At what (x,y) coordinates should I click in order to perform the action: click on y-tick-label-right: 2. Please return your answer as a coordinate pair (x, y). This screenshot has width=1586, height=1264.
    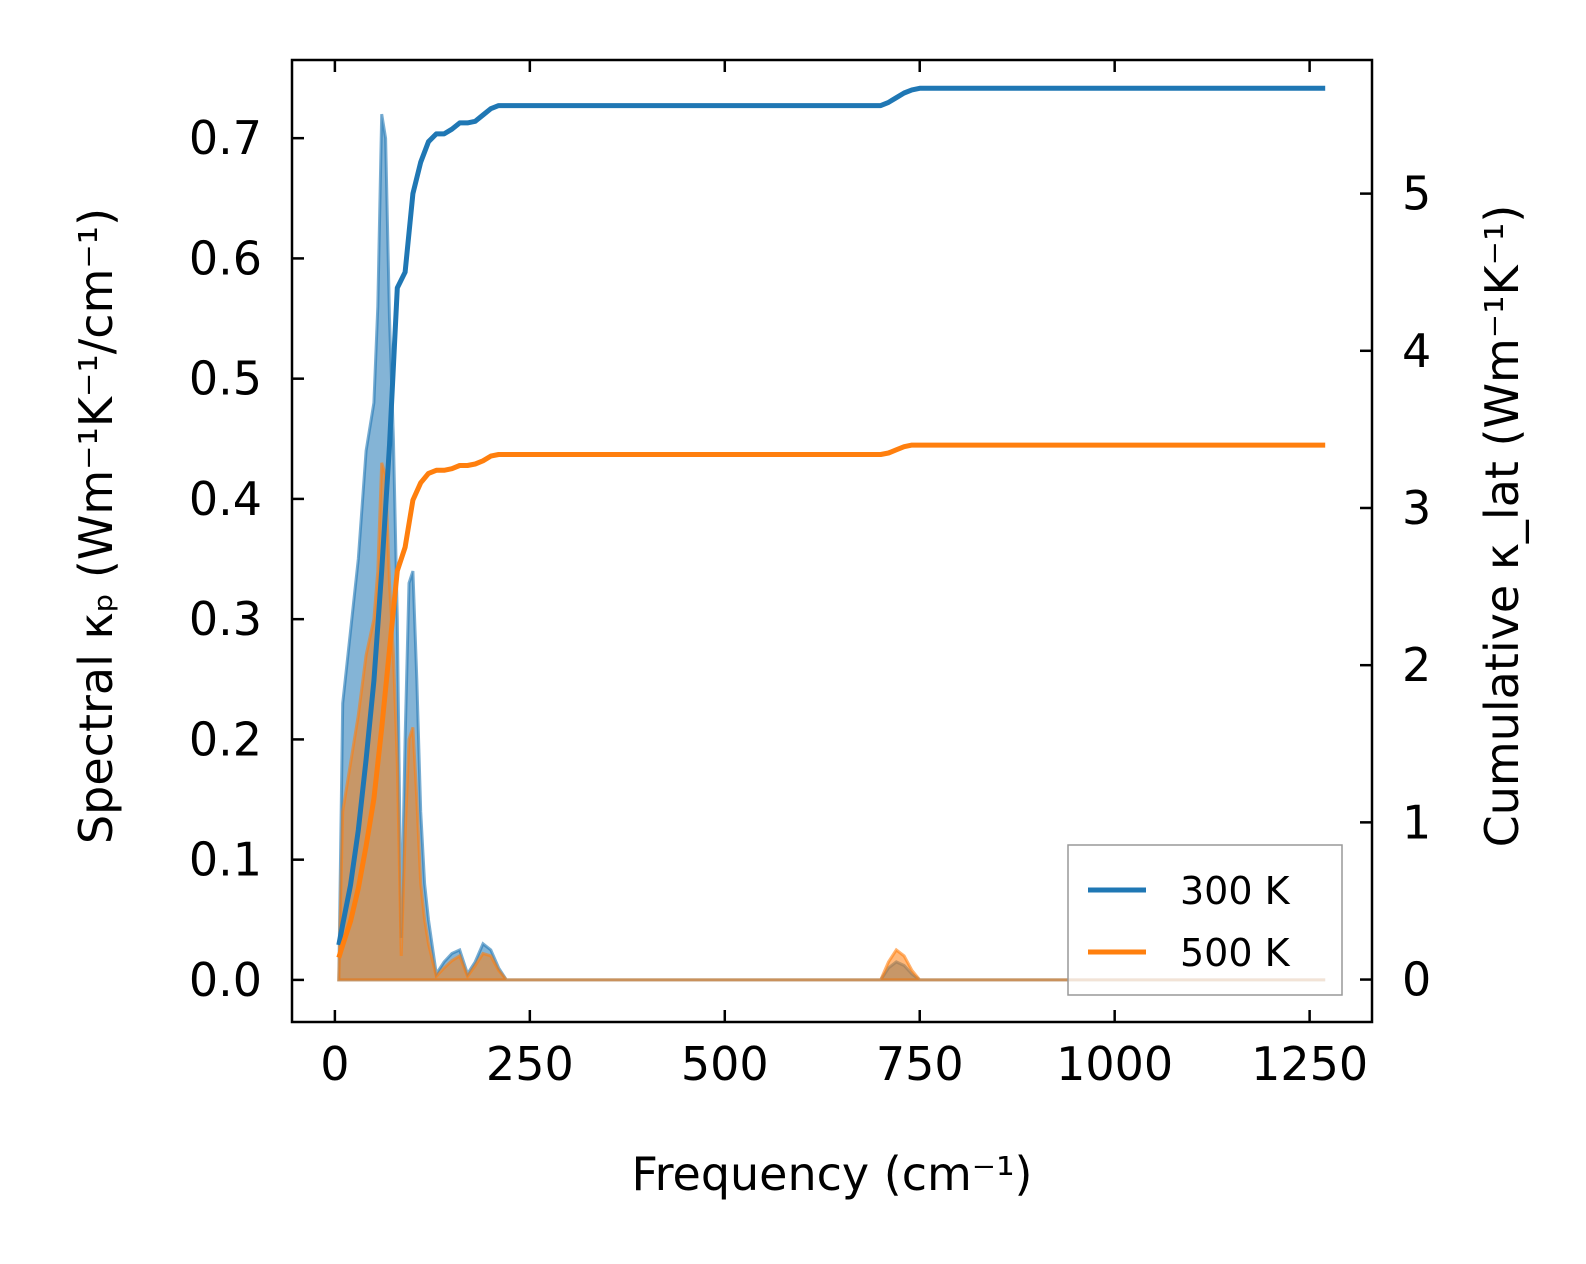
    Looking at the image, I should click on (1416, 665).